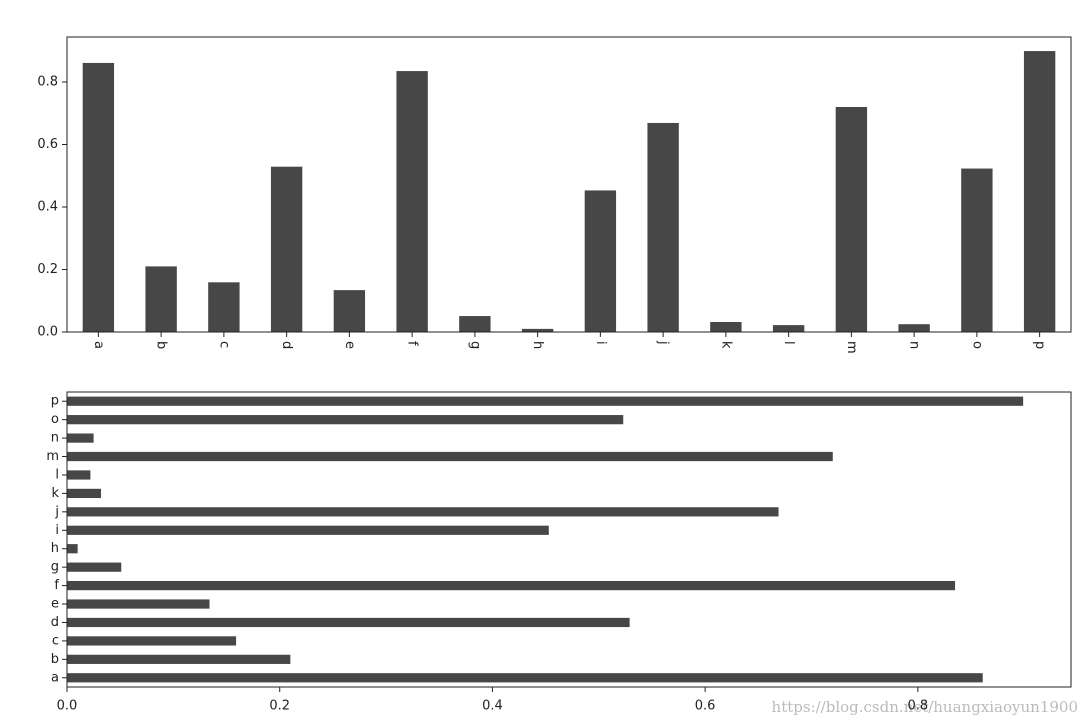 This screenshot has height=728, width=1090. I want to click on x-tick-label: a, so click(98, 345).